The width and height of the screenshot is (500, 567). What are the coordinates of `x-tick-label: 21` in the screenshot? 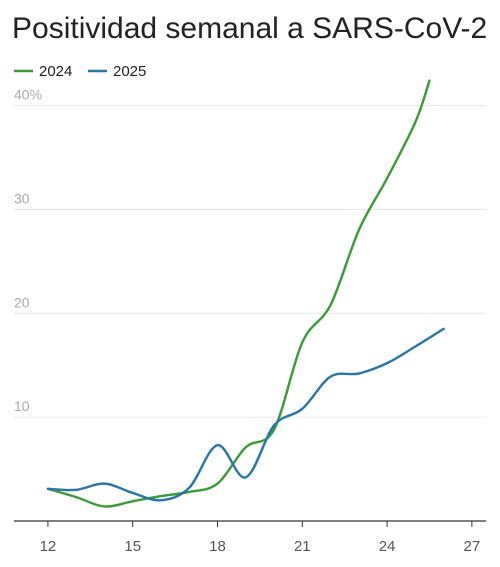 It's located at (302, 546).